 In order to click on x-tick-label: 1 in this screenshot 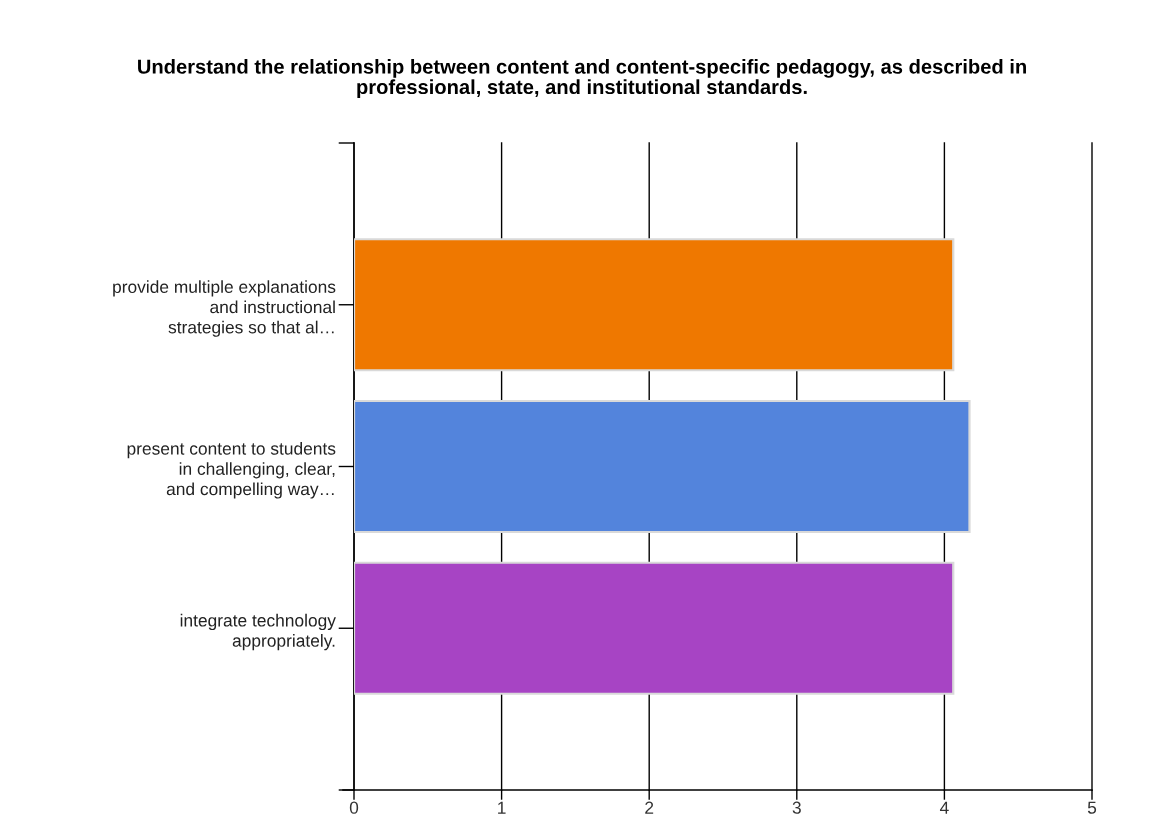, I will do `click(502, 807)`.